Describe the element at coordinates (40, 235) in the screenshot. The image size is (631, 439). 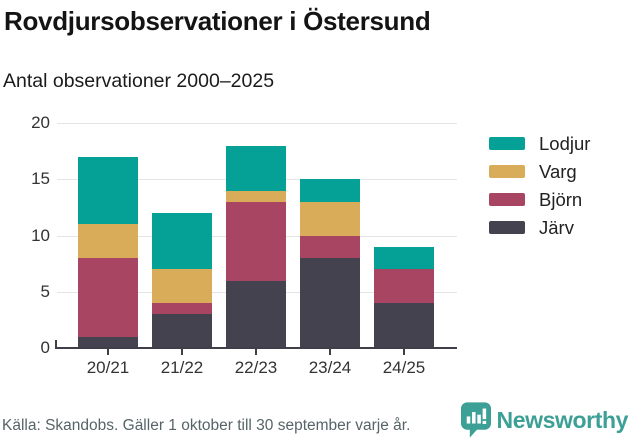
I see `y-axis-tick-label: 10` at that location.